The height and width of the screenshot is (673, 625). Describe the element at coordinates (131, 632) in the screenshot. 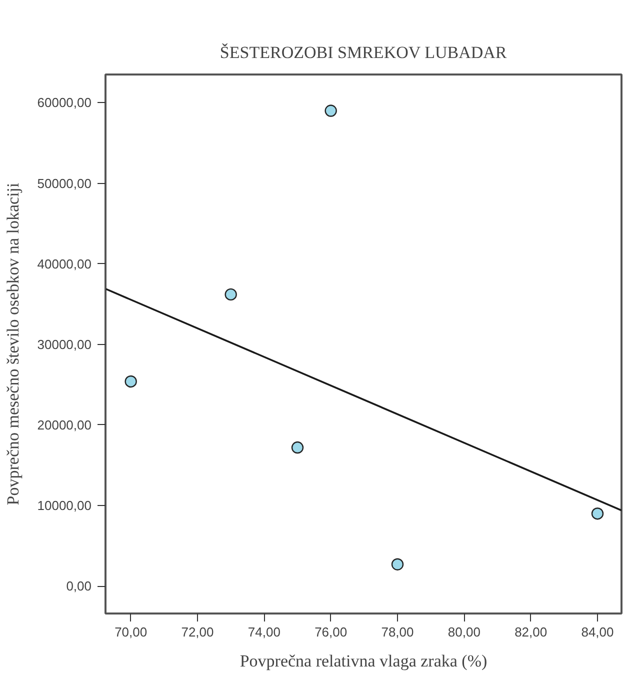

I see `x-tick-label: 70,00` at that location.